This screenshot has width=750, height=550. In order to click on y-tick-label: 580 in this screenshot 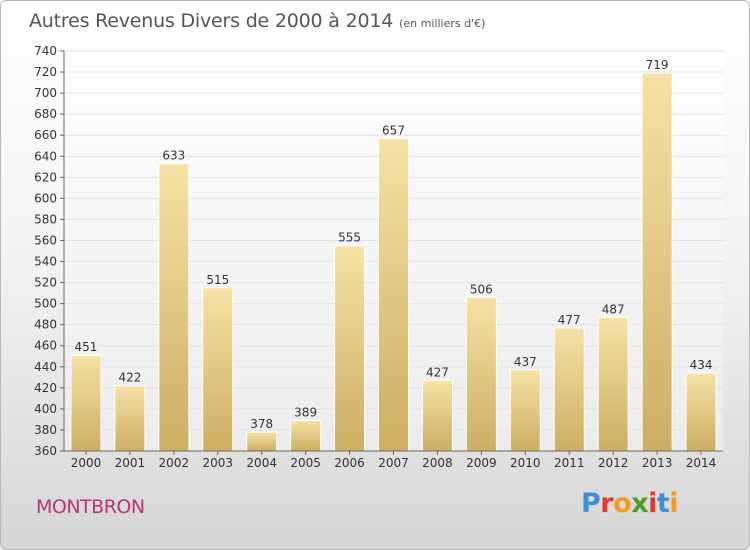, I will do `click(45, 219)`.